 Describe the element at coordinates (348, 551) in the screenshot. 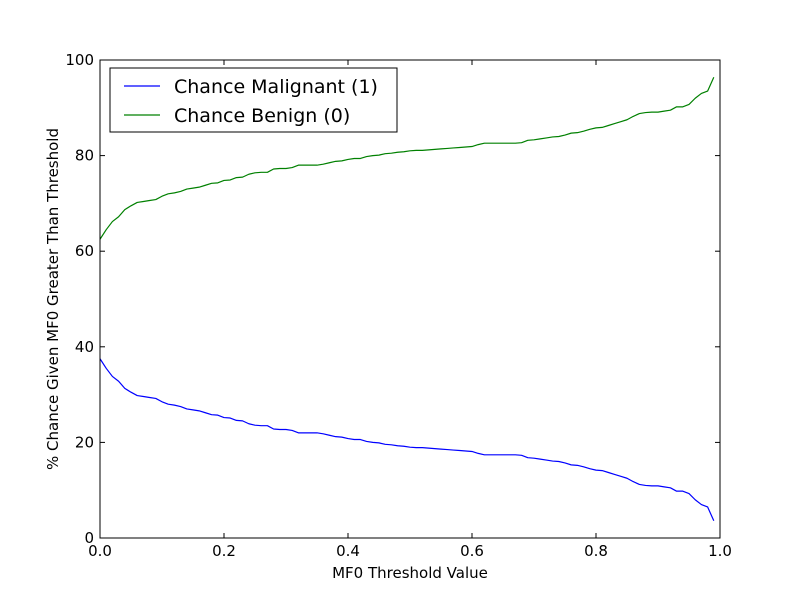

I see `x-tick-label: 0.4` at that location.